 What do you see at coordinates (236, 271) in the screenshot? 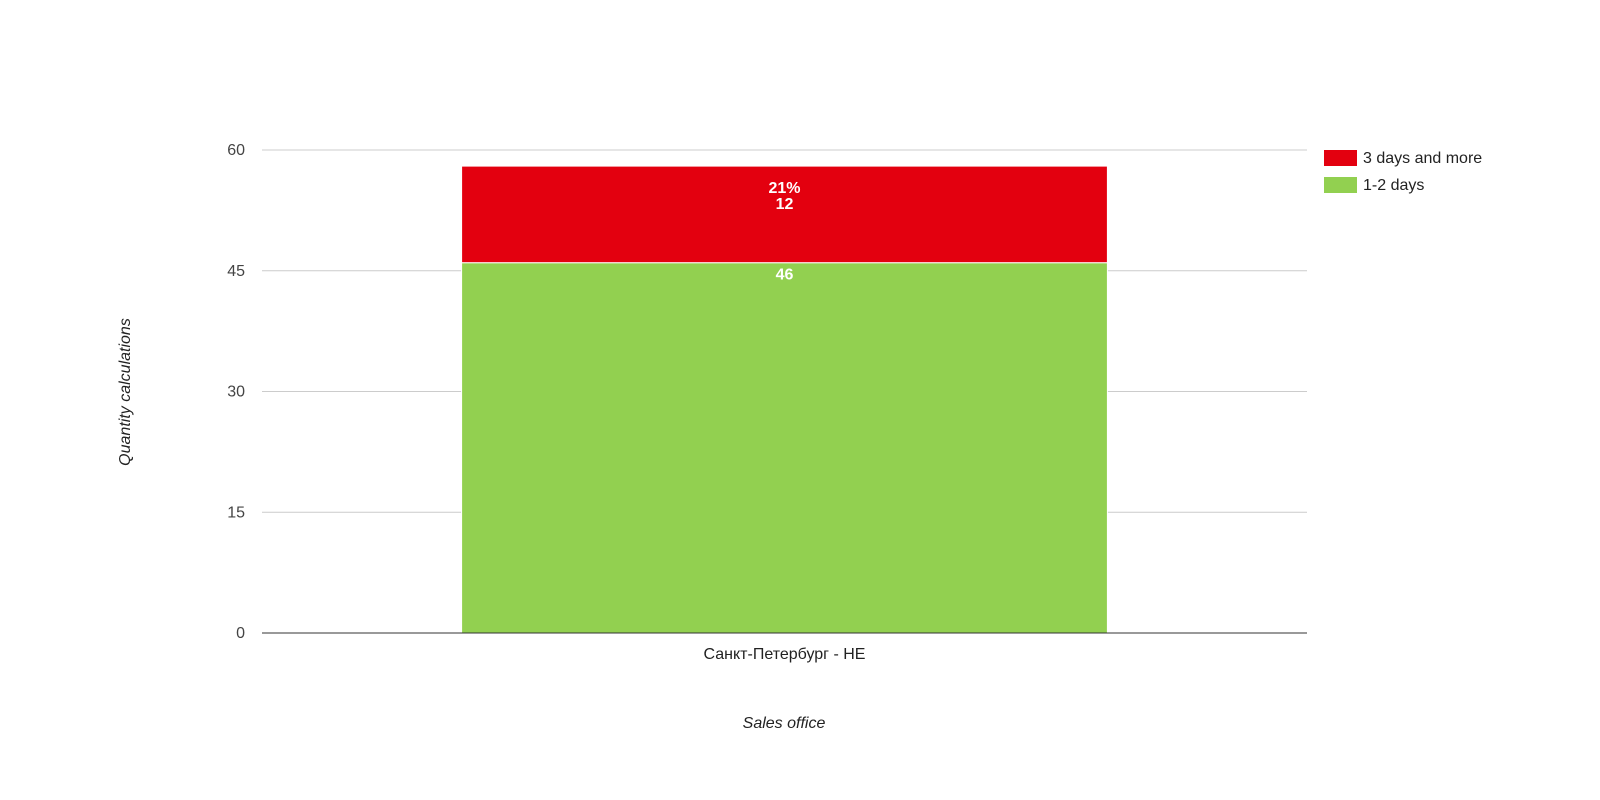
I see `y-tick-label: 45` at bounding box center [236, 271].